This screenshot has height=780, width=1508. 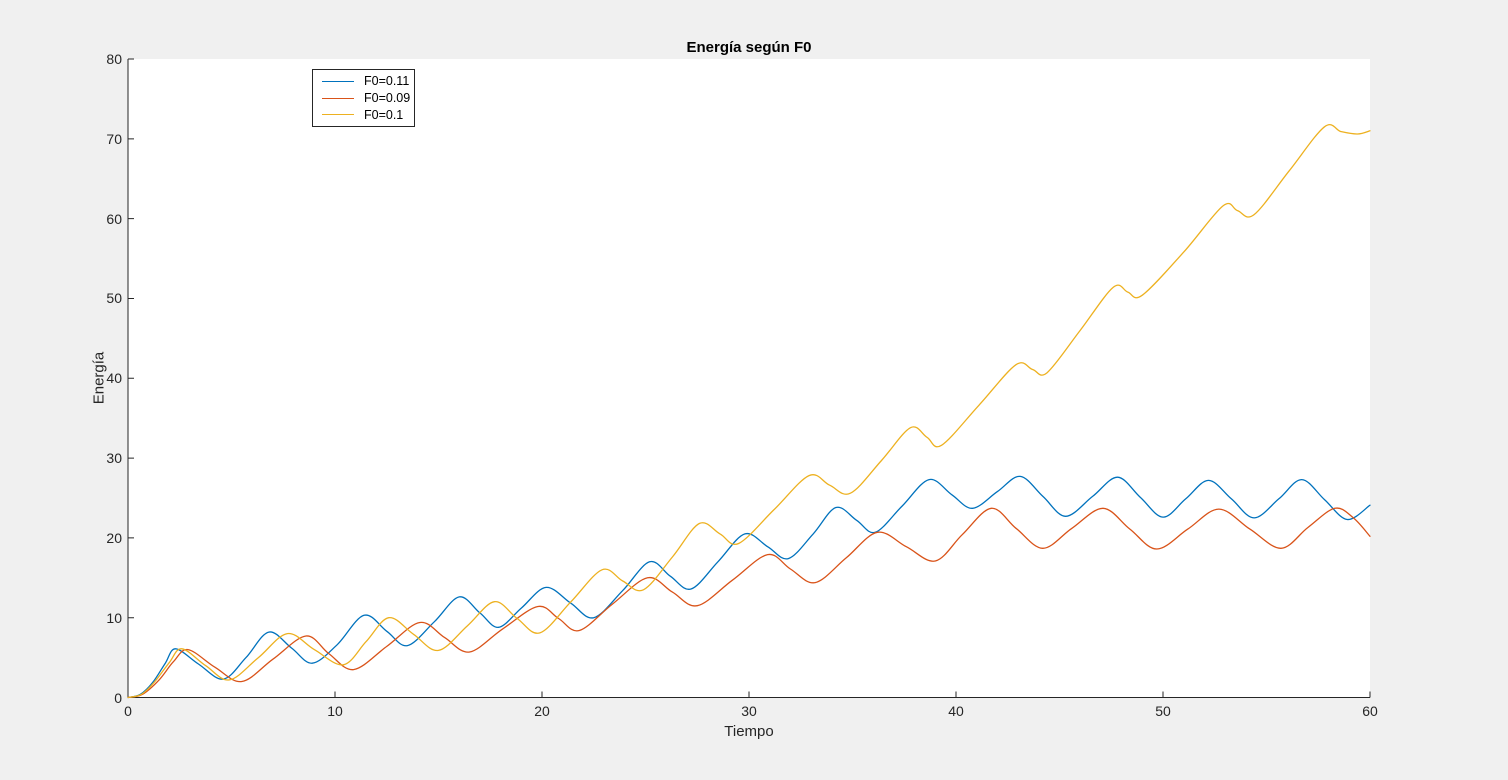 I want to click on y-tick-label: 10, so click(x=114, y=617).